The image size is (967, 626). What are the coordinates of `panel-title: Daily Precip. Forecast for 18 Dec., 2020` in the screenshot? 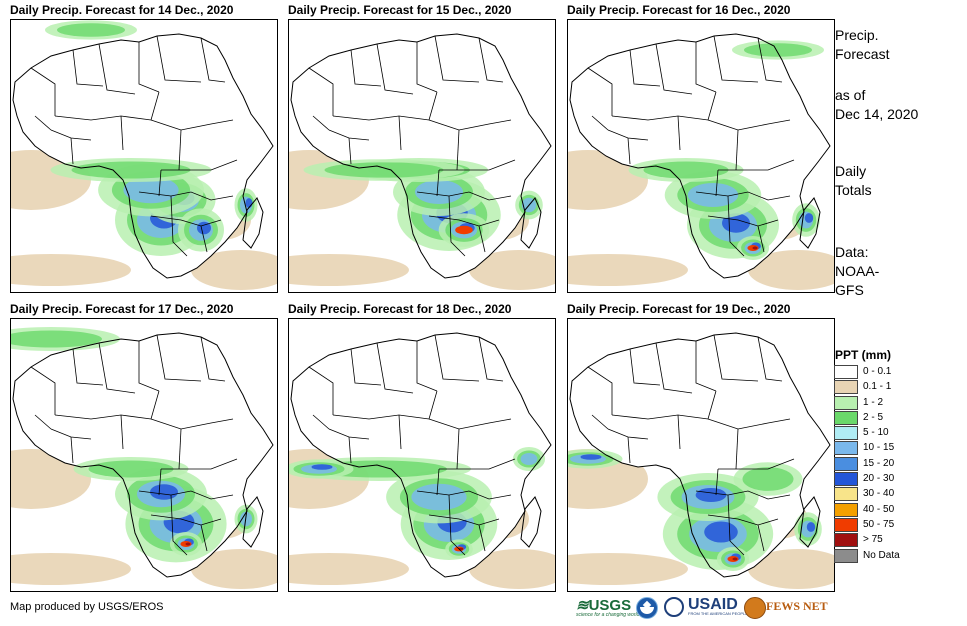 It's located at (400, 309).